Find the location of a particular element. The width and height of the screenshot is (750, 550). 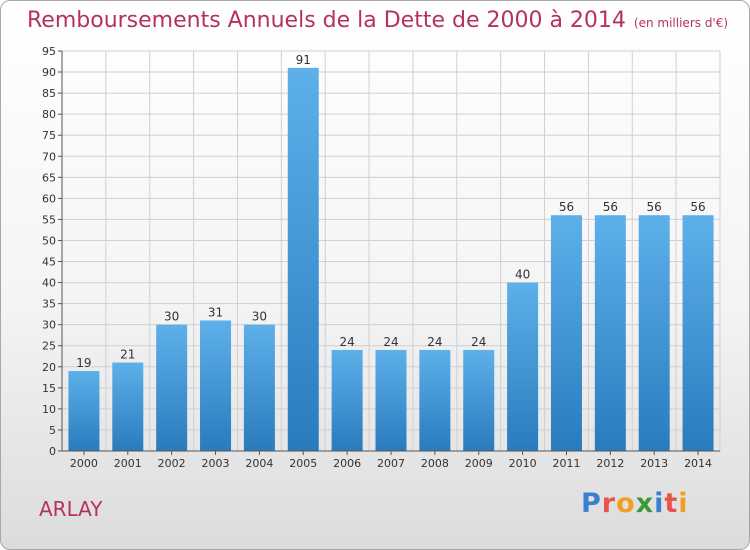

x-tick-label: 2012 is located at coordinates (610, 463).